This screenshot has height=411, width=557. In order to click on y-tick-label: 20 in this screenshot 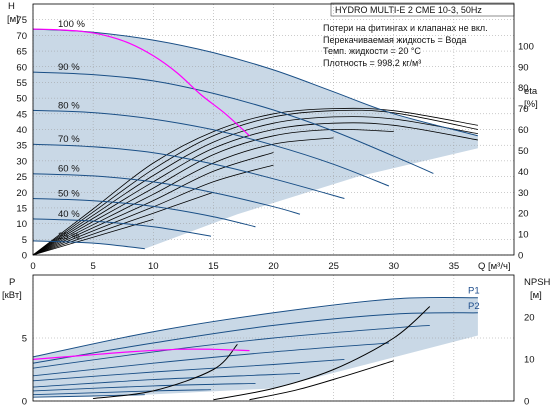, I will do `click(21, 193)`.